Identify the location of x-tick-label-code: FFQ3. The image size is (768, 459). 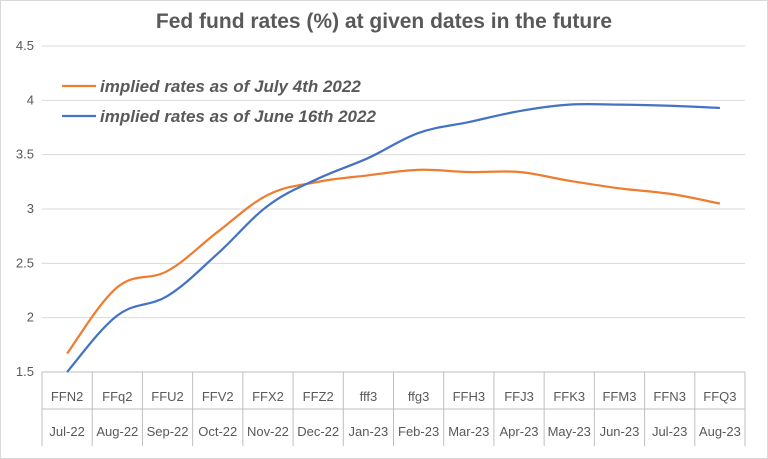
(719, 396).